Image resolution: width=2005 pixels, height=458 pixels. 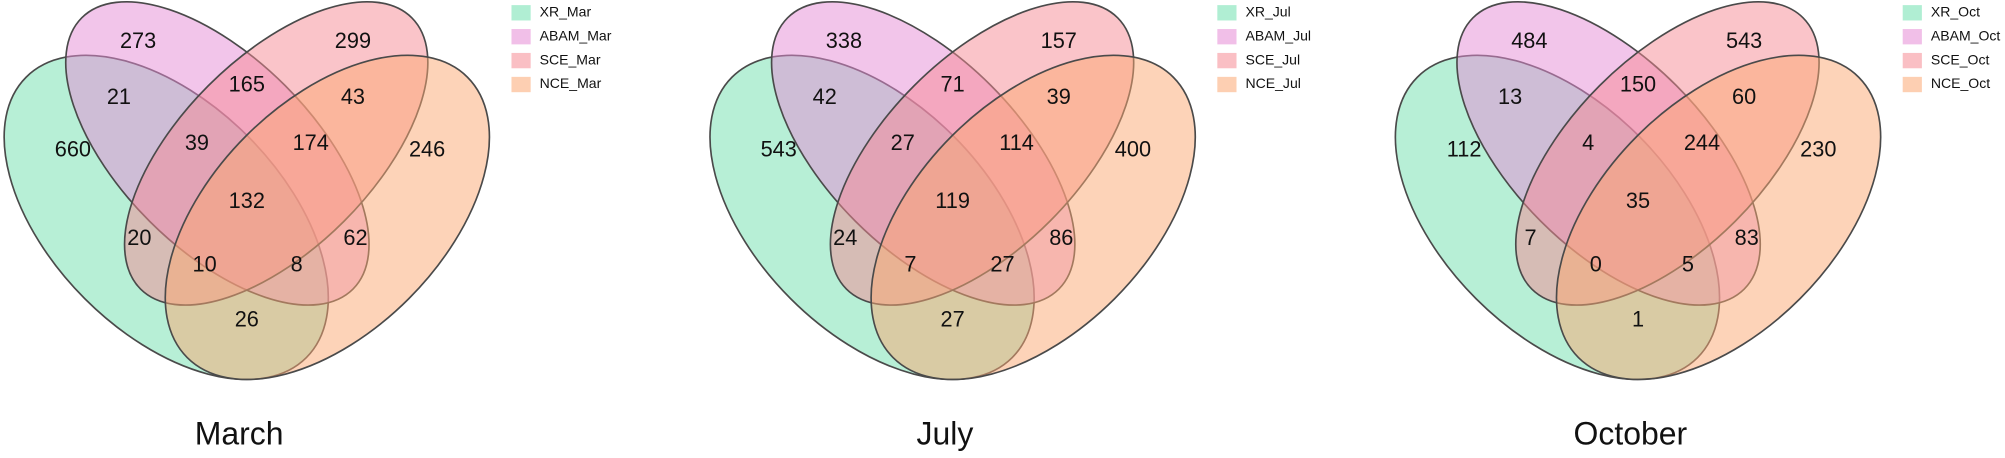 What do you see at coordinates (571, 83) in the screenshot?
I see `legend-label: NCE_Mar` at bounding box center [571, 83].